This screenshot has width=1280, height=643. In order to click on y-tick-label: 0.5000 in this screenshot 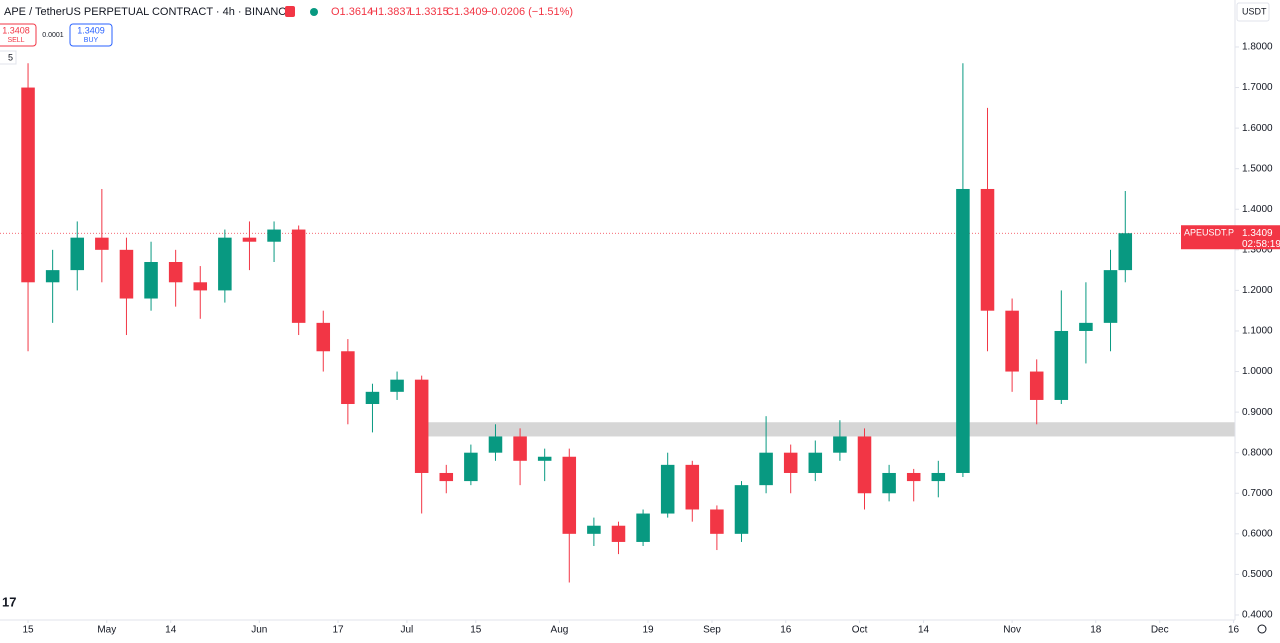, I will do `click(1257, 574)`.